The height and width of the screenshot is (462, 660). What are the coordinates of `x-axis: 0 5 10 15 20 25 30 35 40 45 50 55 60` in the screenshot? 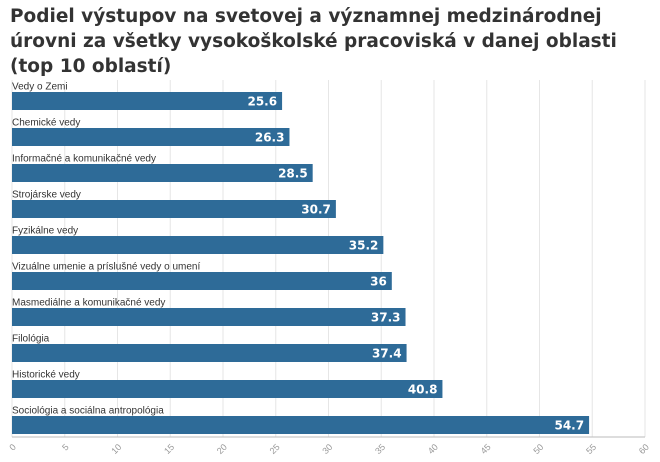 It's located at (329, 446).